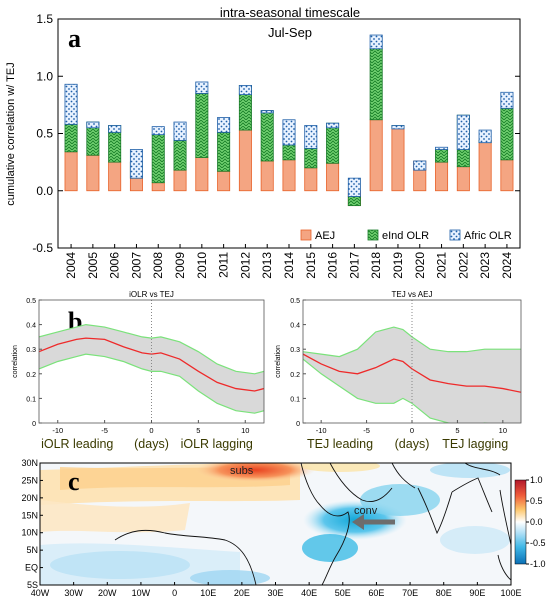 This screenshot has height=613, width=550. What do you see at coordinates (202, 265) in the screenshot?
I see `panel-a-xtick-label-2010: 2010` at bounding box center [202, 265].